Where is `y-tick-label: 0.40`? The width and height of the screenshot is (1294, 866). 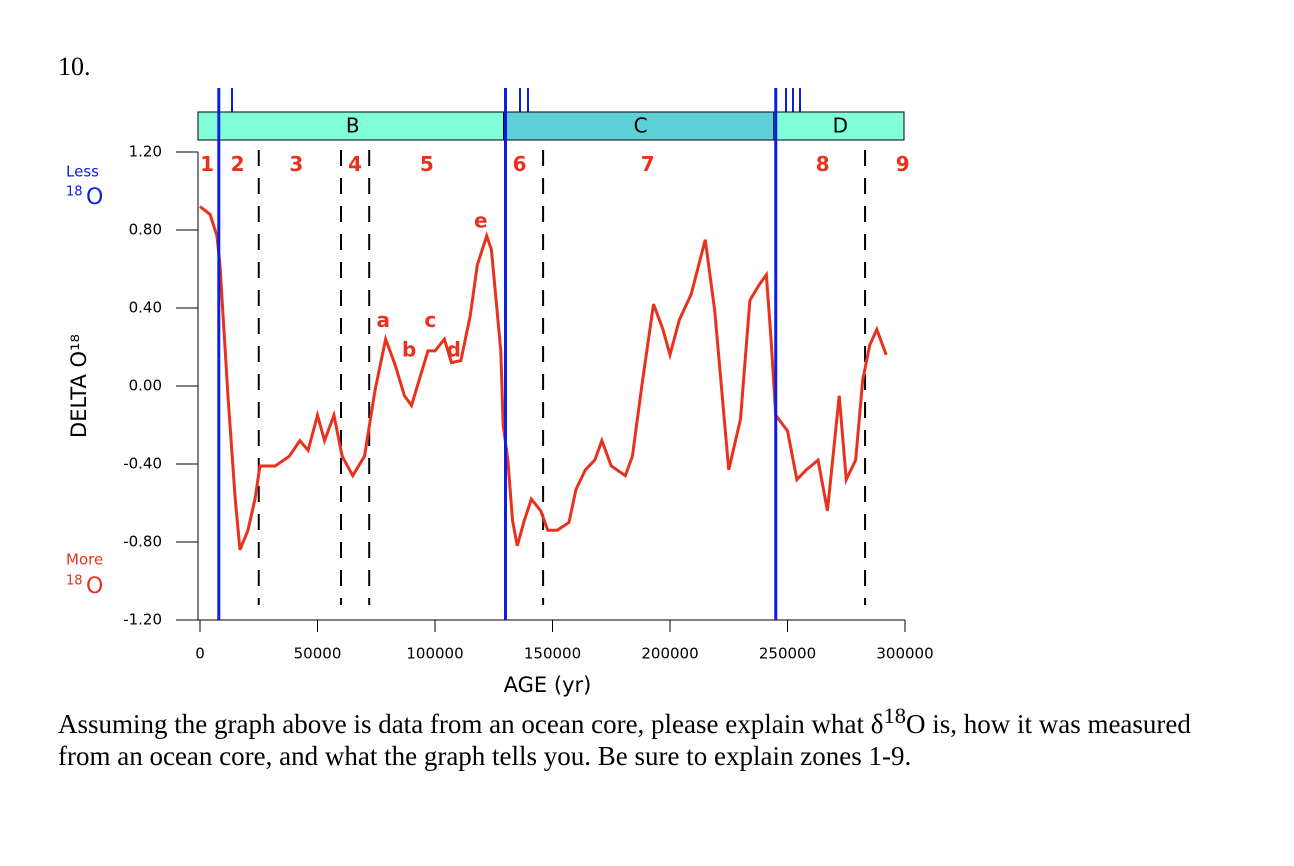
y-tick-label: 0.40 is located at coordinates (145, 308).